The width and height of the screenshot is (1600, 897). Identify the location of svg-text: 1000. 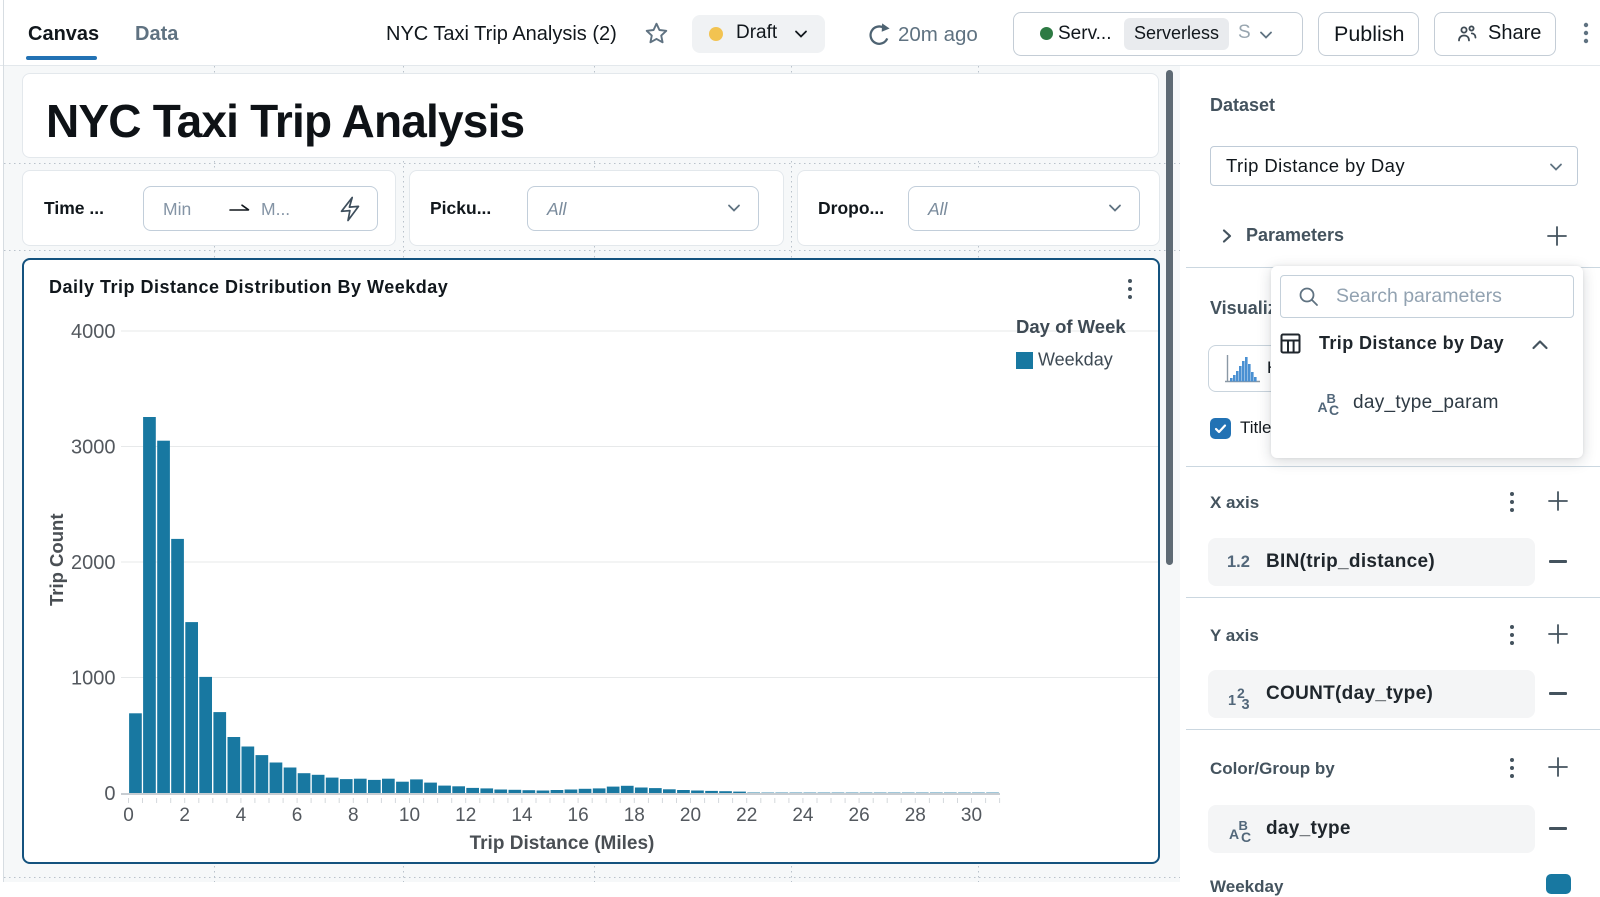
(93, 679).